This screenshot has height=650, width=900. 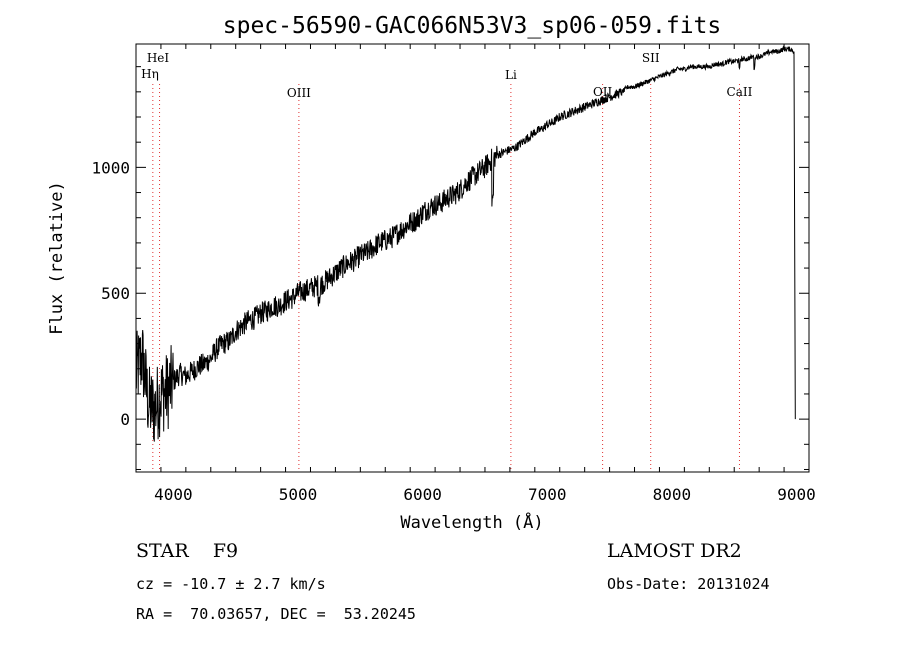 I want to click on y-tick-labels: 0 500 1000, so click(x=110, y=293).